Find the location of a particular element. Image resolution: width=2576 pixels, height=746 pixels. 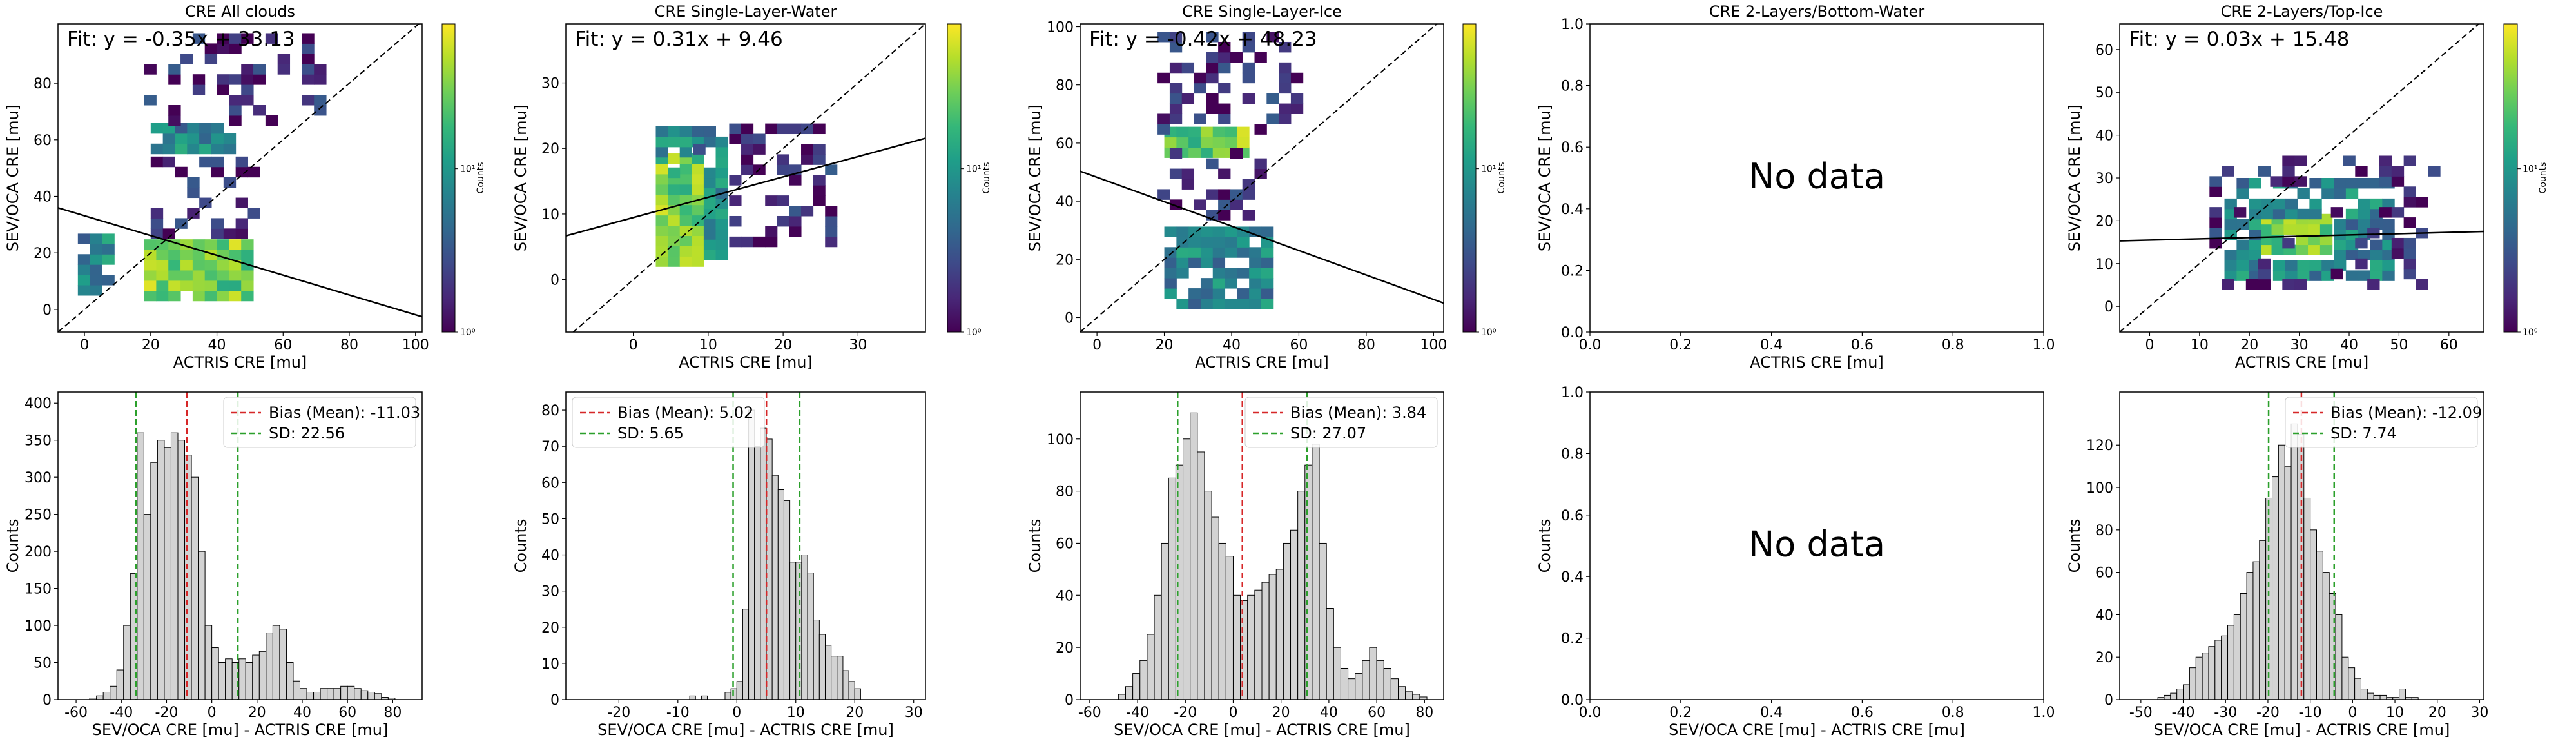

y-tick-label: 20 is located at coordinates (2104, 658).